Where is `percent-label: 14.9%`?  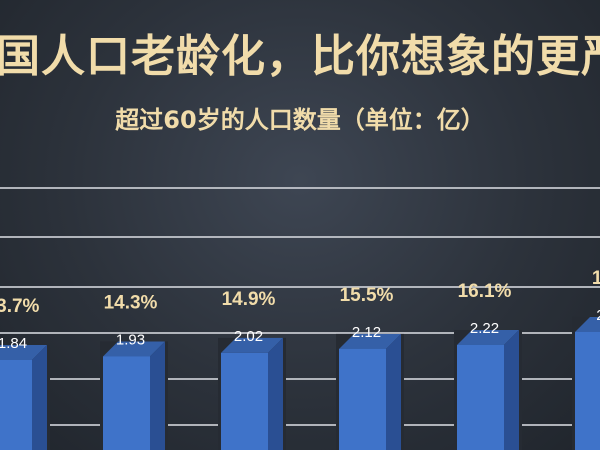 percent-label: 14.9% is located at coordinates (249, 299).